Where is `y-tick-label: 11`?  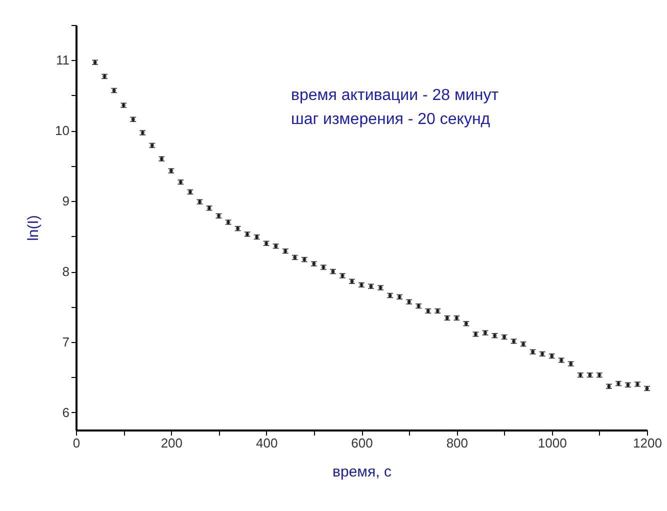
y-tick-label: 11 is located at coordinates (63, 60).